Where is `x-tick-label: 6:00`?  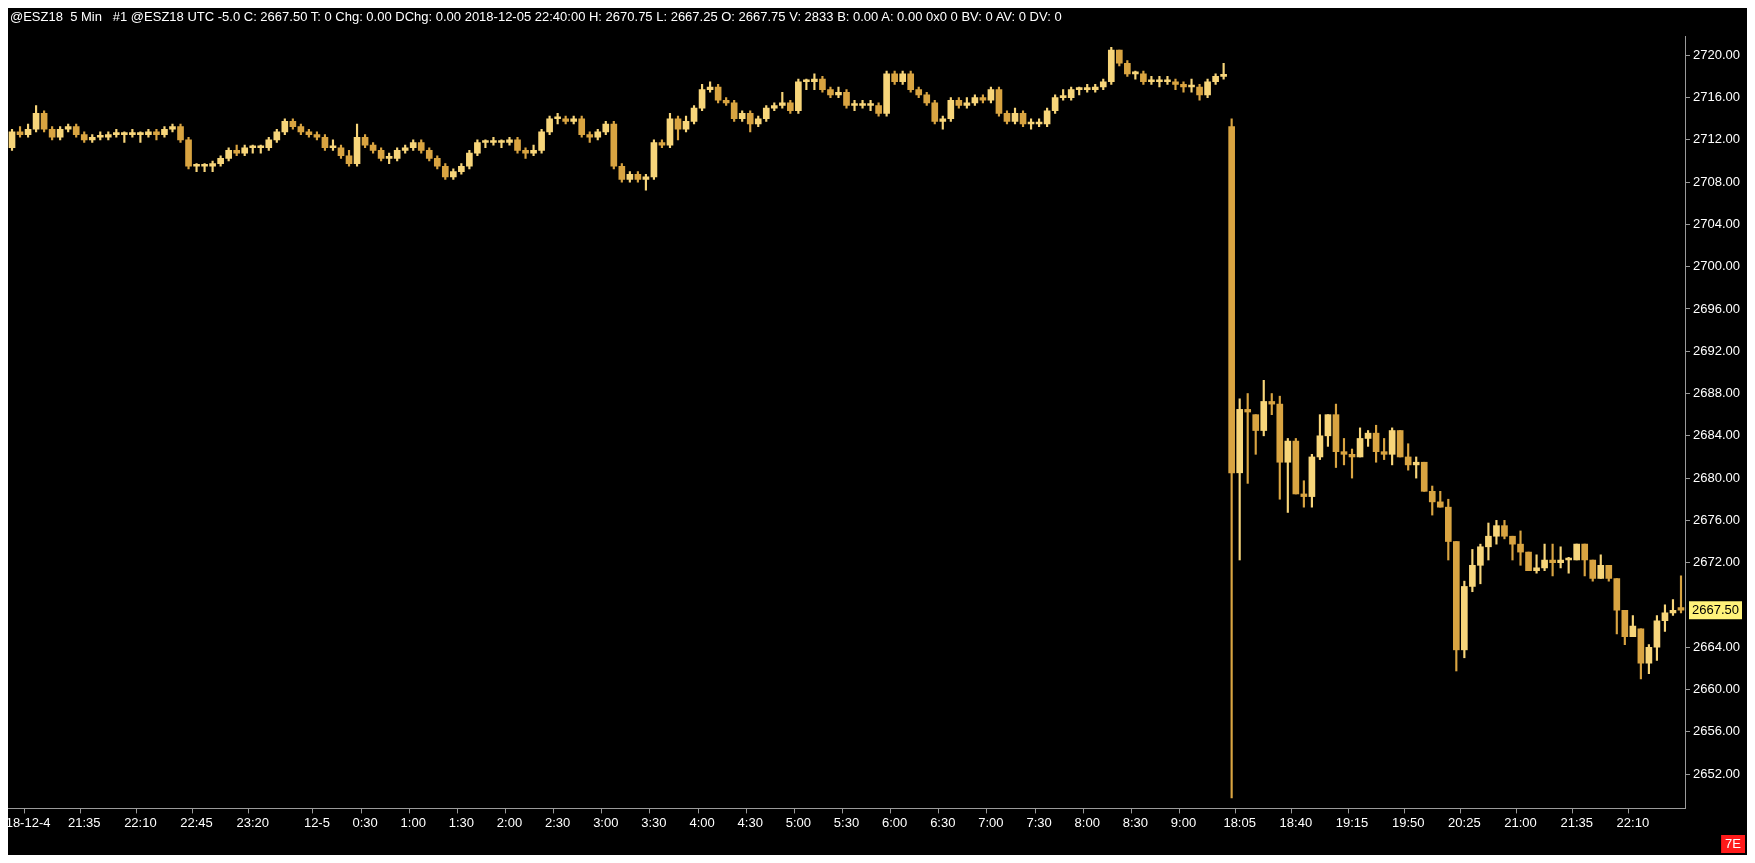
x-tick-label: 6:00 is located at coordinates (894, 822).